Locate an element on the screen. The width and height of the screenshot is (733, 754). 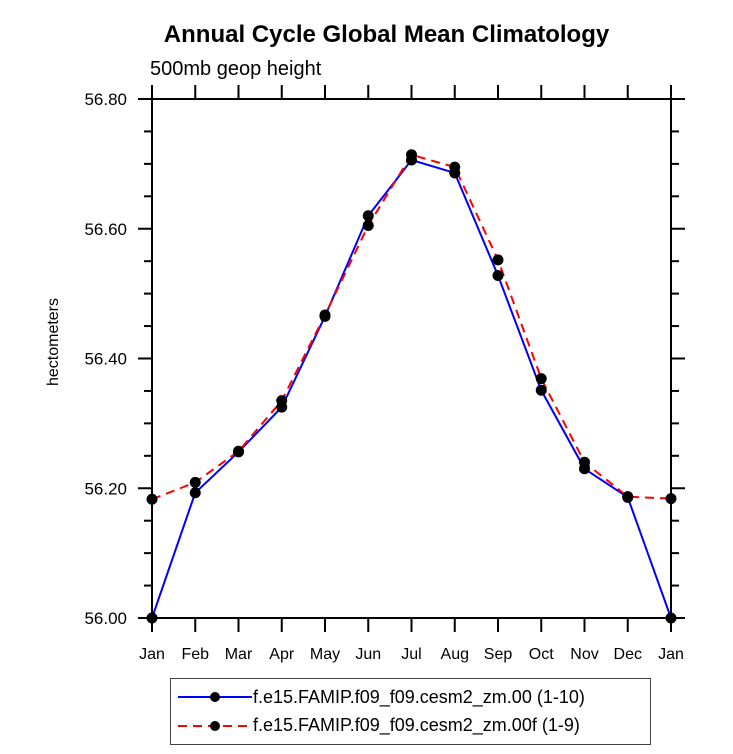
legend-line-sample-dashed is located at coordinates (215, 725).